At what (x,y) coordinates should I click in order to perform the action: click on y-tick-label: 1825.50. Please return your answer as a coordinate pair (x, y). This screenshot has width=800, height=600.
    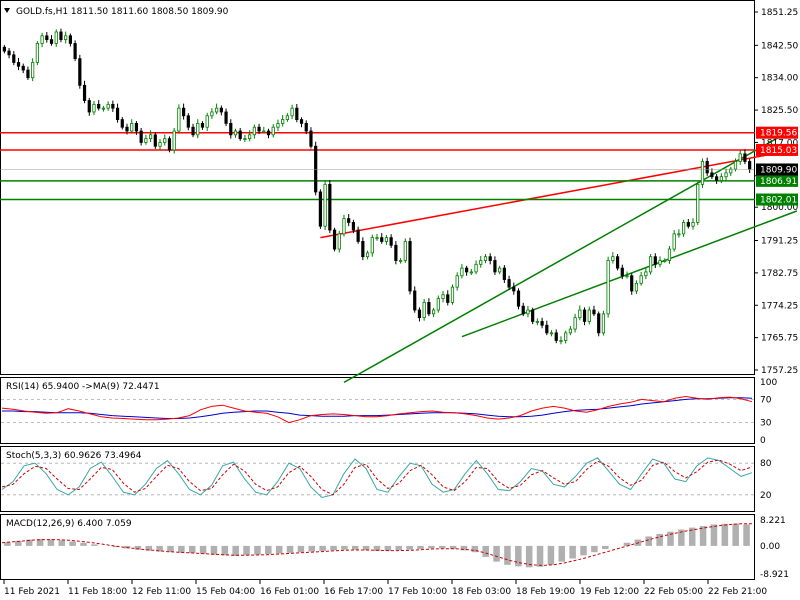
    Looking at the image, I should click on (779, 111).